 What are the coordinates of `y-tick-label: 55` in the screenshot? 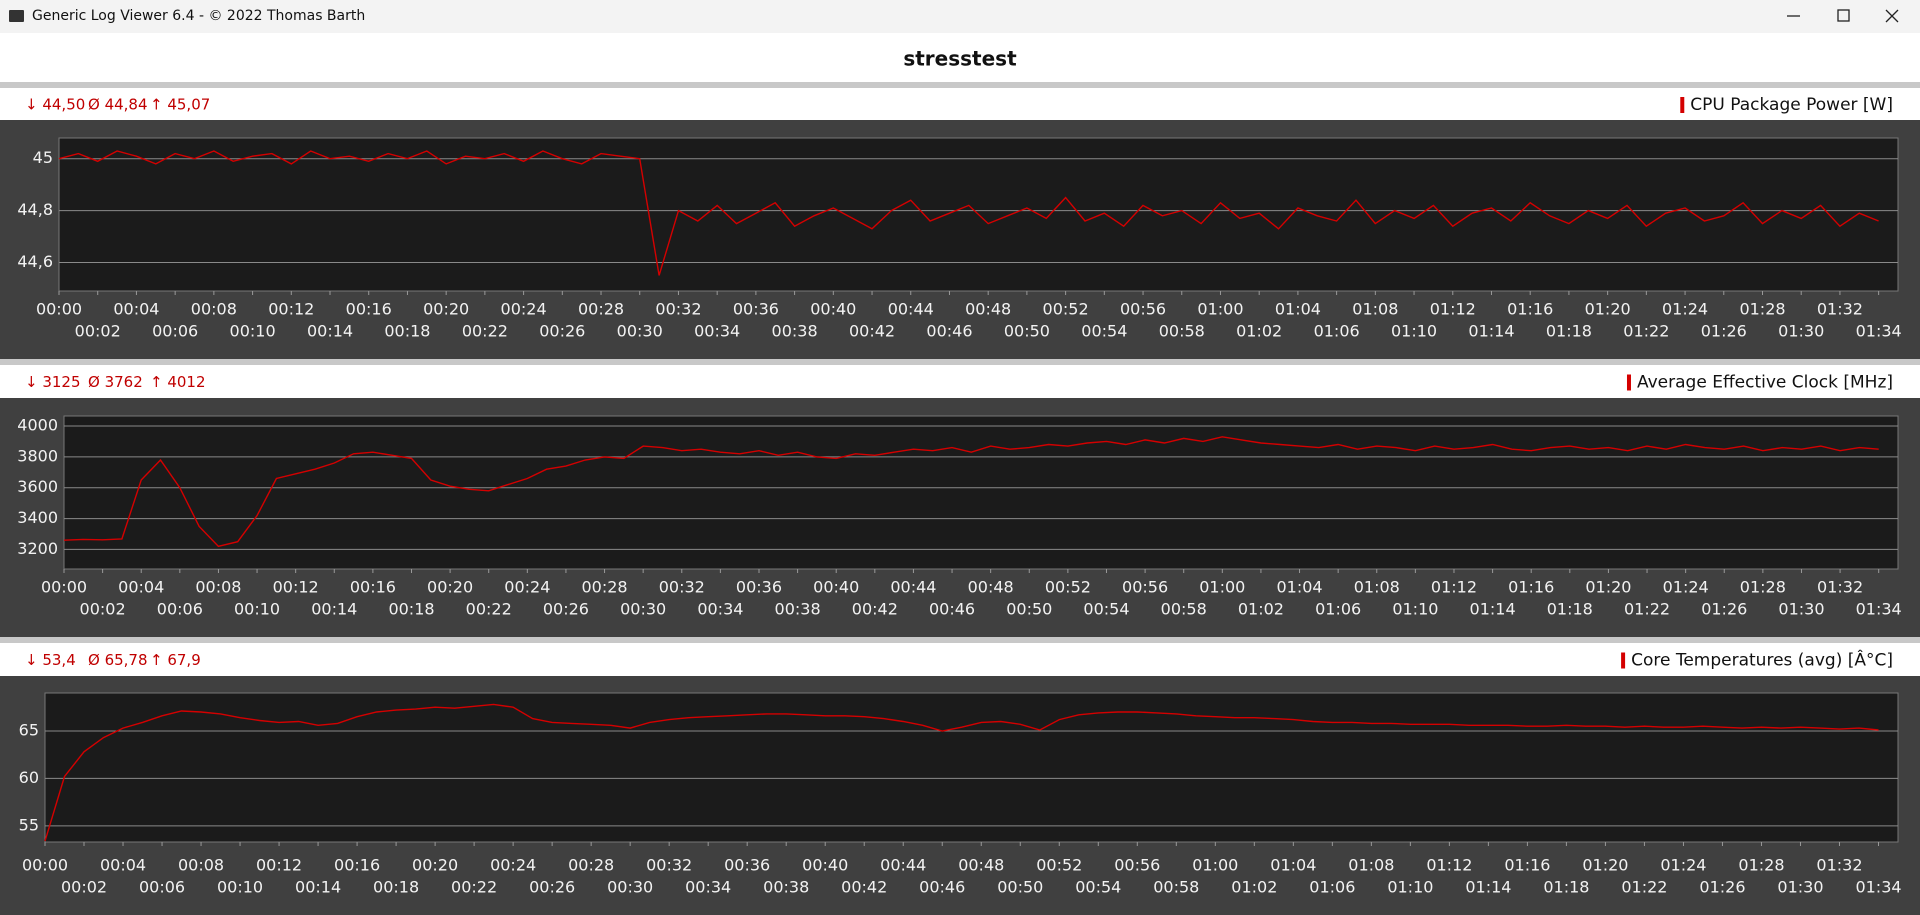 It's located at (29, 824).